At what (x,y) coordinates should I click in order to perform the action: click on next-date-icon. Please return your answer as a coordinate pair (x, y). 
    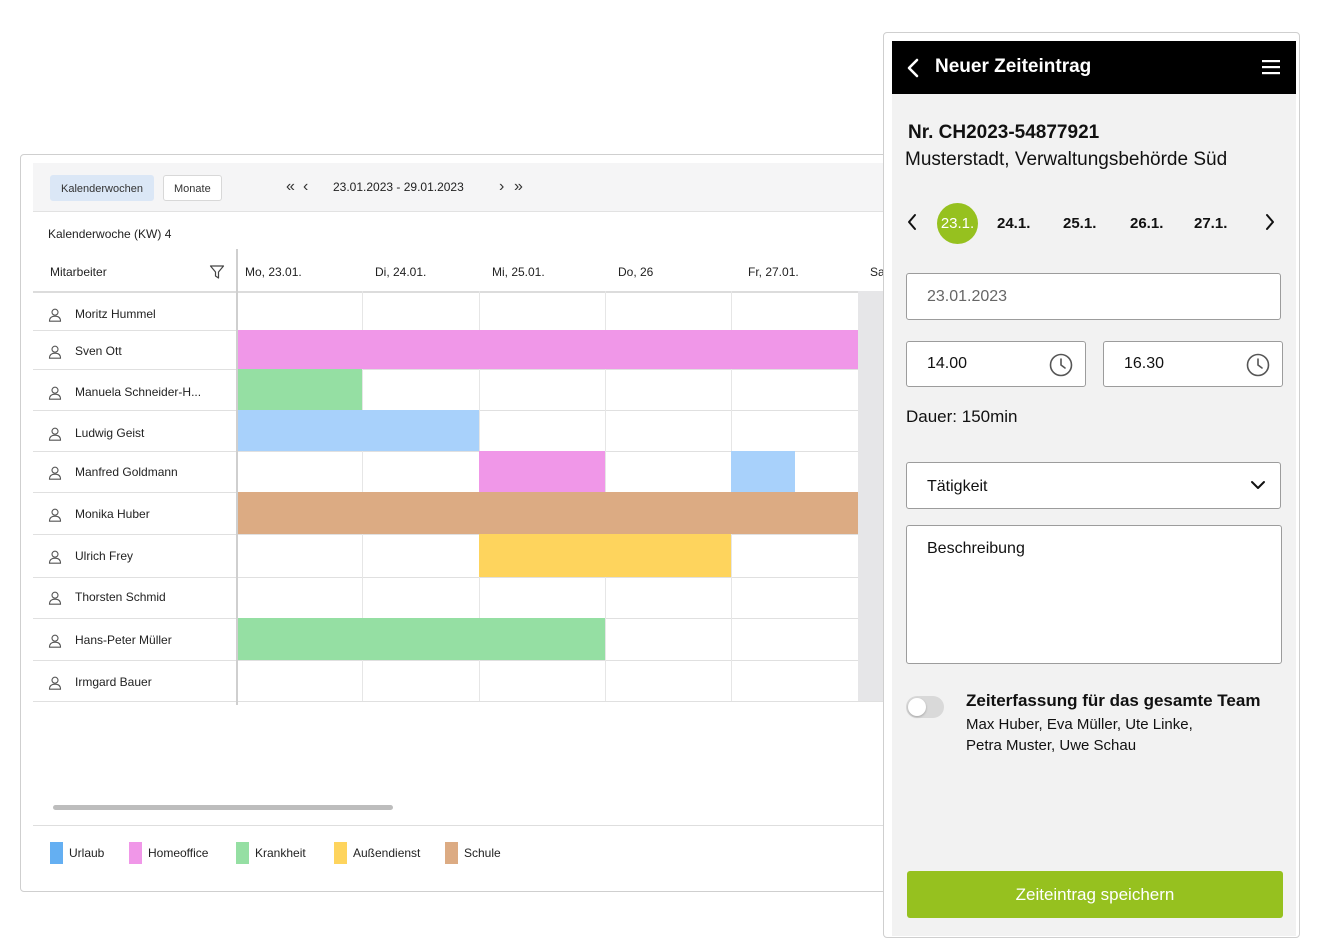
    Looking at the image, I should click on (1270, 222).